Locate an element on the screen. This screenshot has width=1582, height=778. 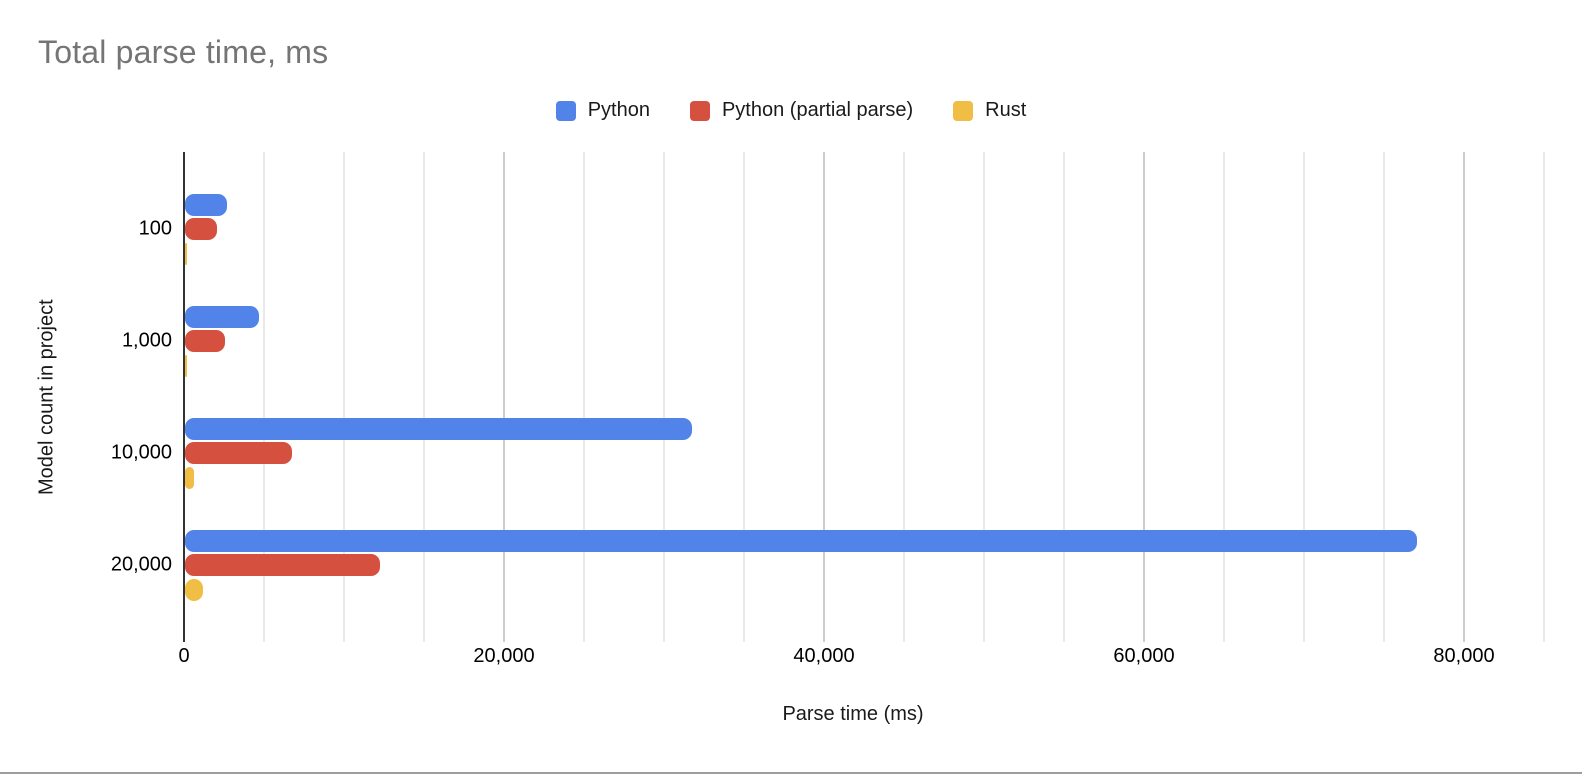
legend-label: Python (partial parse) is located at coordinates (817, 110).